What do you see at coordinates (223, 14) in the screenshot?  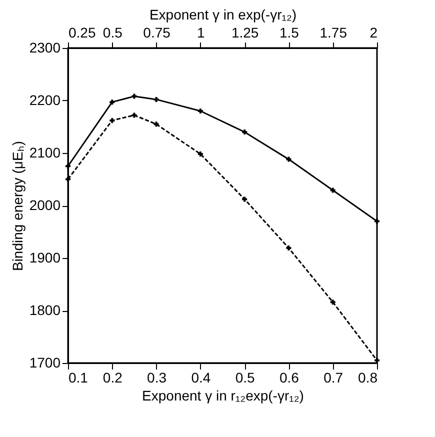 I see `x2-axis-title: Exponent γ in exp(-γr₁₂)` at bounding box center [223, 14].